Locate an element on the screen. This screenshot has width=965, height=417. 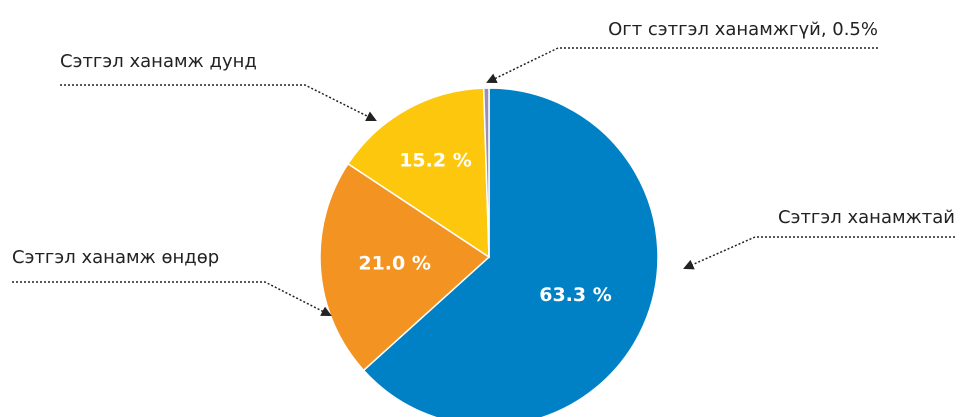
value-label: 63.3 % is located at coordinates (575, 295).